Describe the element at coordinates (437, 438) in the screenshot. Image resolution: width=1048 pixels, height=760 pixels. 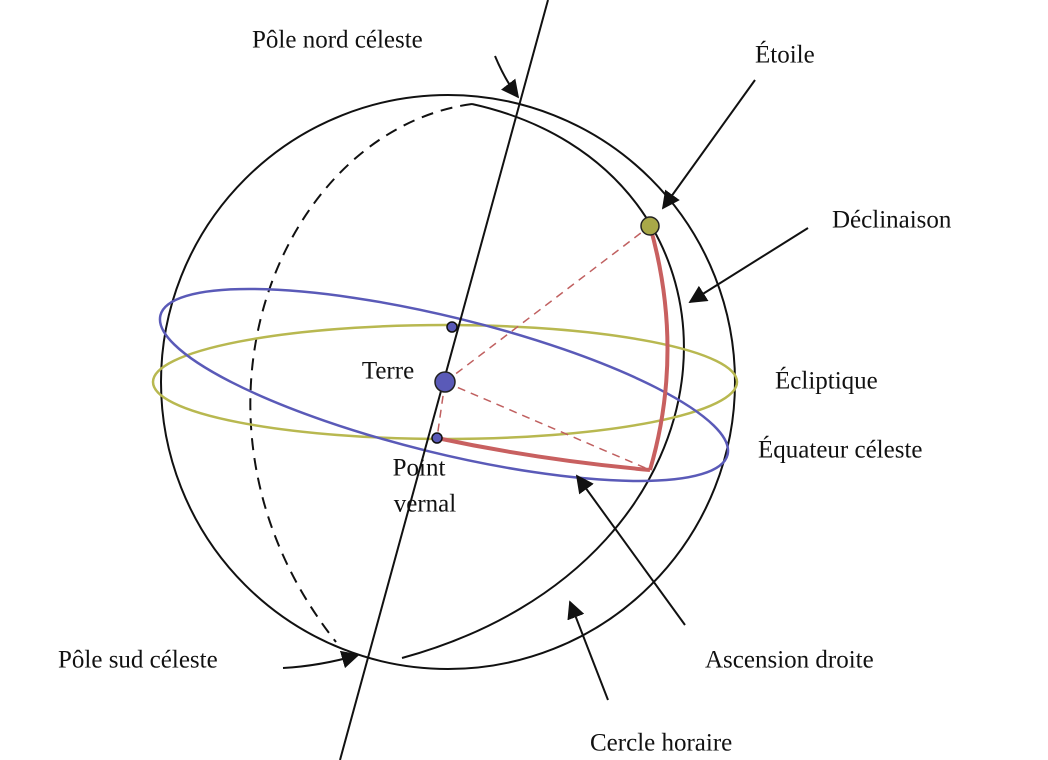
I see `vernal-point` at that location.